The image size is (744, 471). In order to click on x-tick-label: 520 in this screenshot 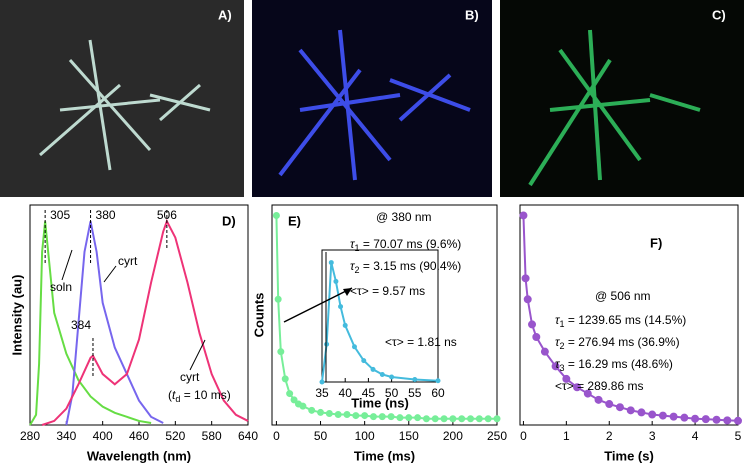, I will do `click(175, 436)`.